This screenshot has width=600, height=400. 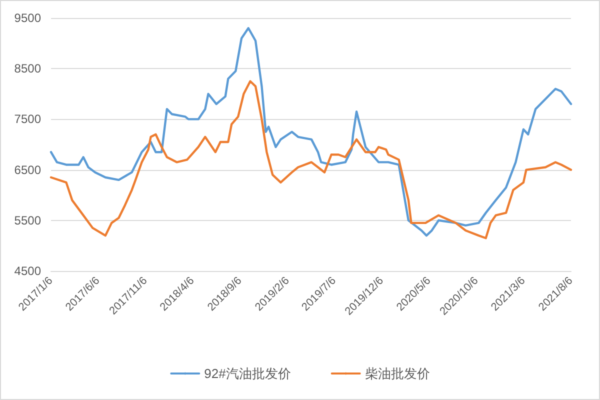 What do you see at coordinates (28, 69) in the screenshot?
I see `y-tick-label: 8500` at bounding box center [28, 69].